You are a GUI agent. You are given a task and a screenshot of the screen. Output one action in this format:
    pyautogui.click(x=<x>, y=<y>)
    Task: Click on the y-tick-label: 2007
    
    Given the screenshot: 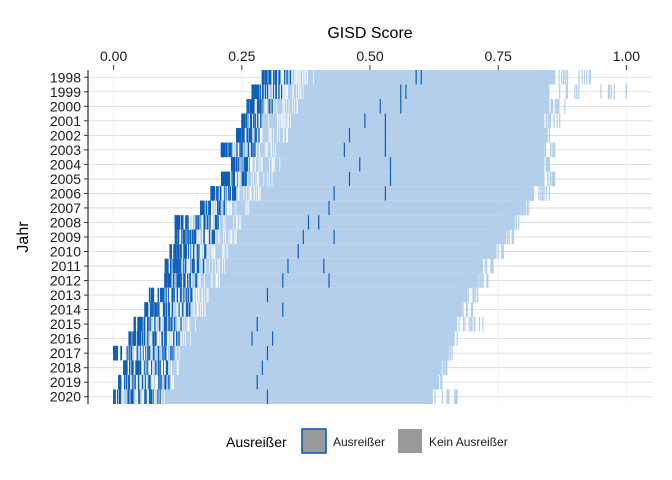 What is the action you would take?
    pyautogui.click(x=65, y=208)
    